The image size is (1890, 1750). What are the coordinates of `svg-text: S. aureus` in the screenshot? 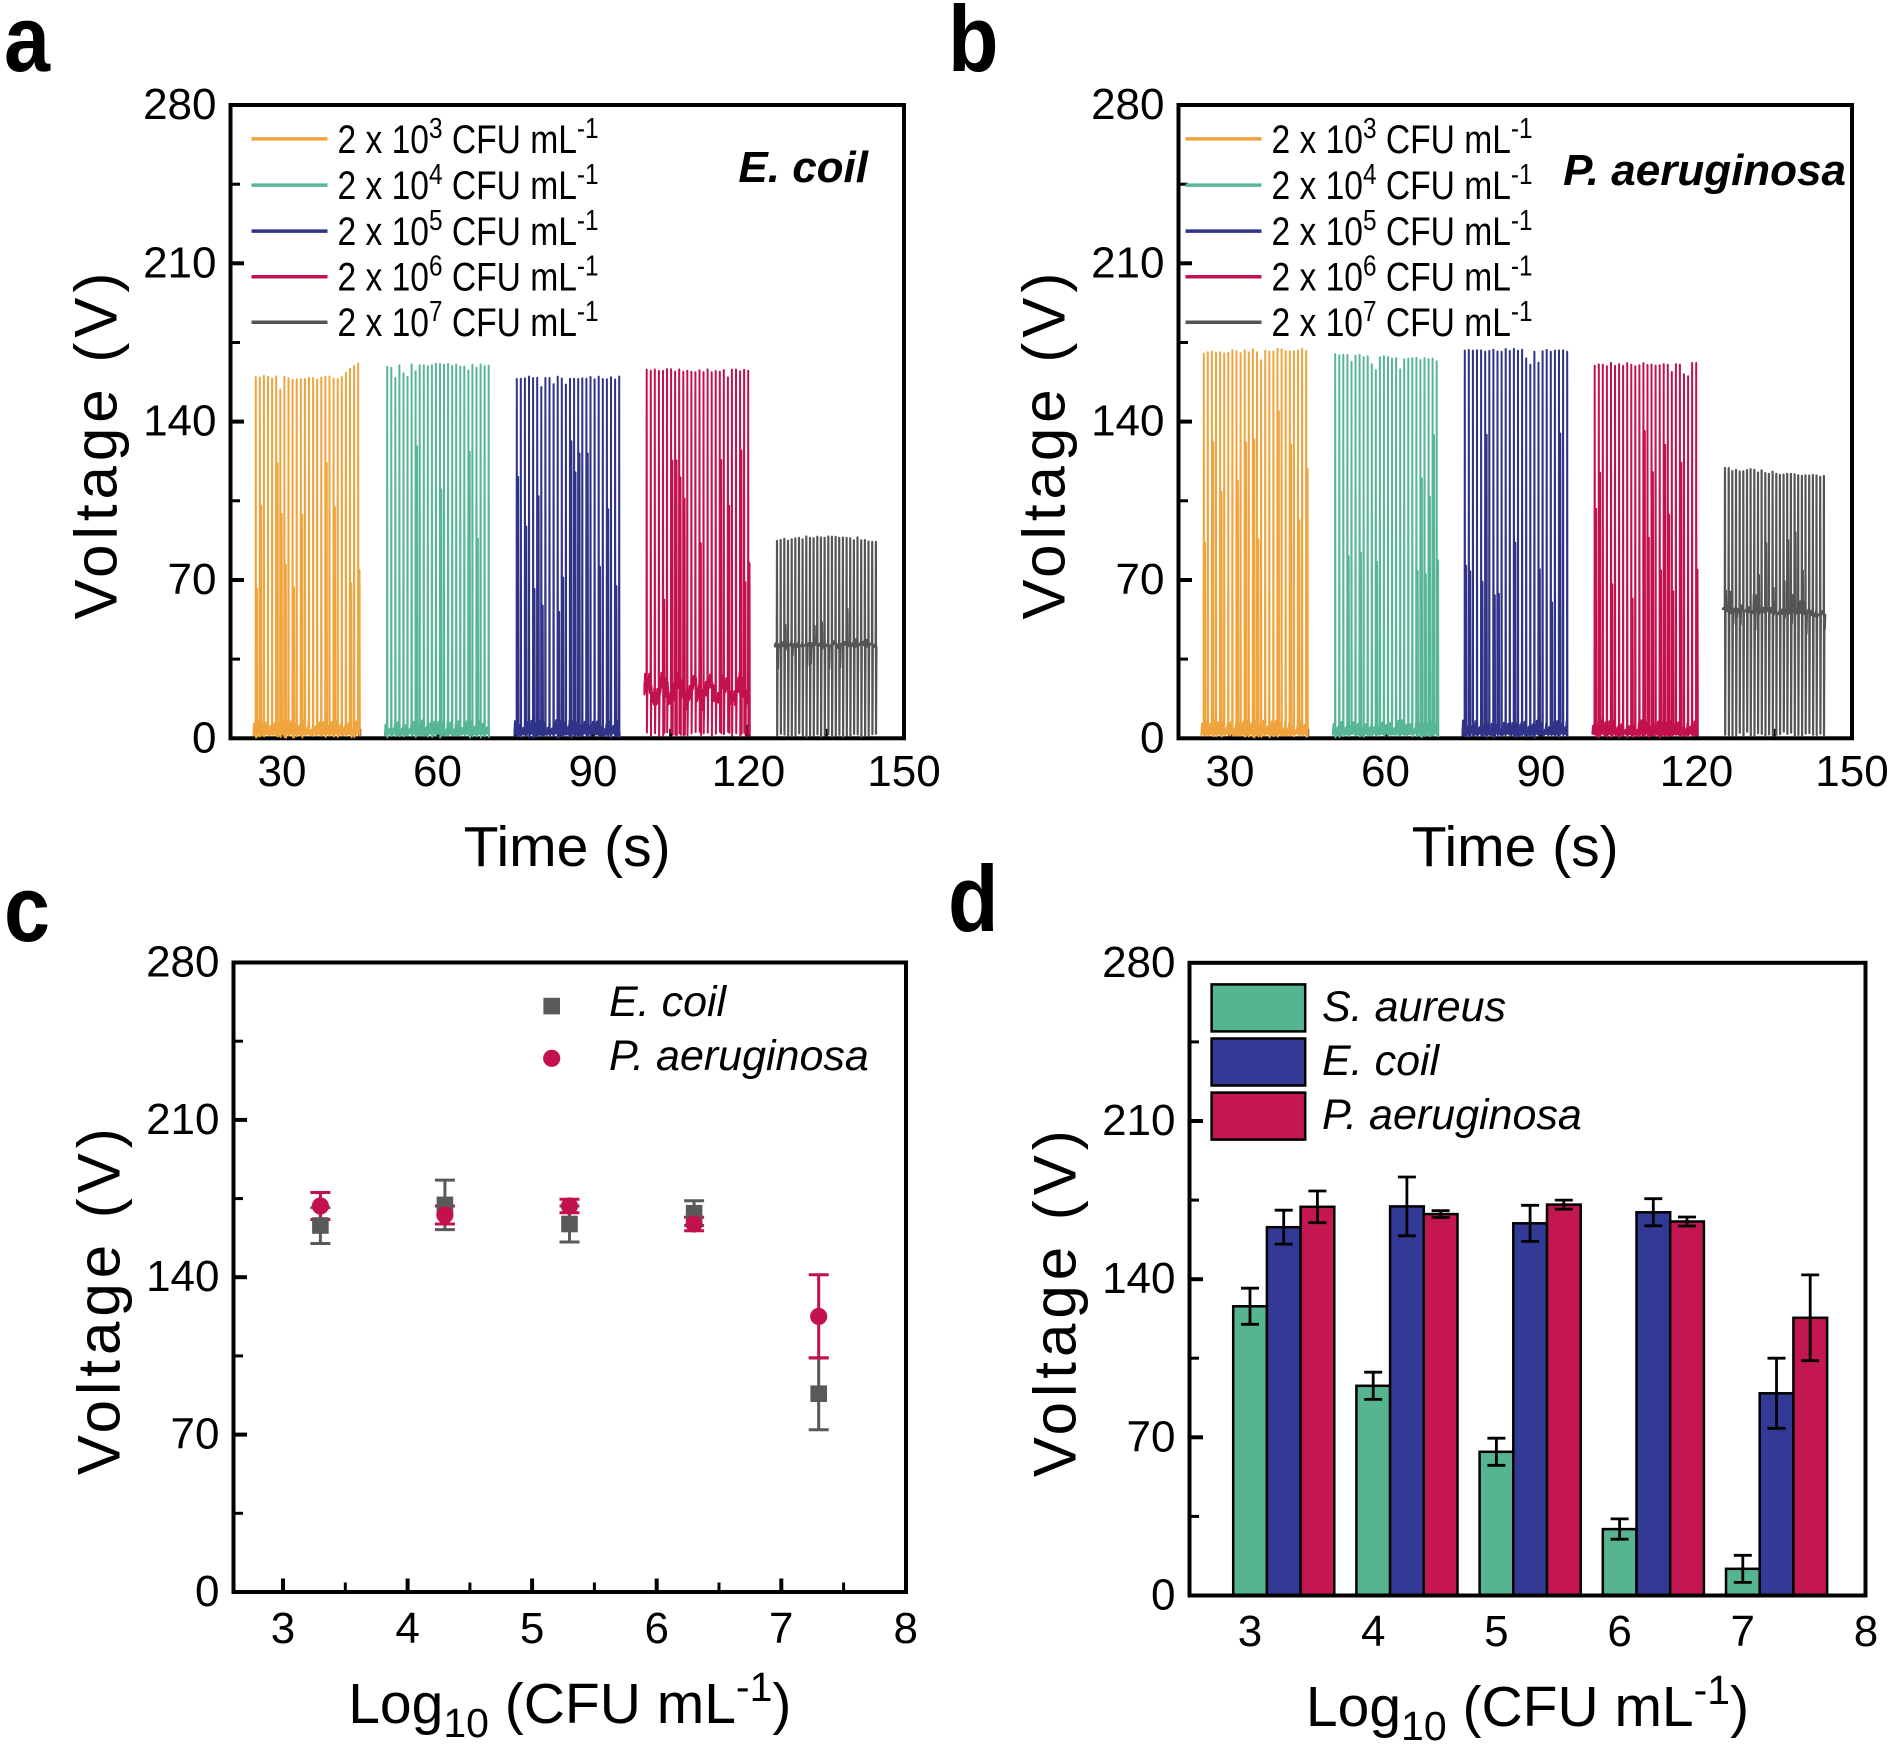 It's located at (1414, 1007).